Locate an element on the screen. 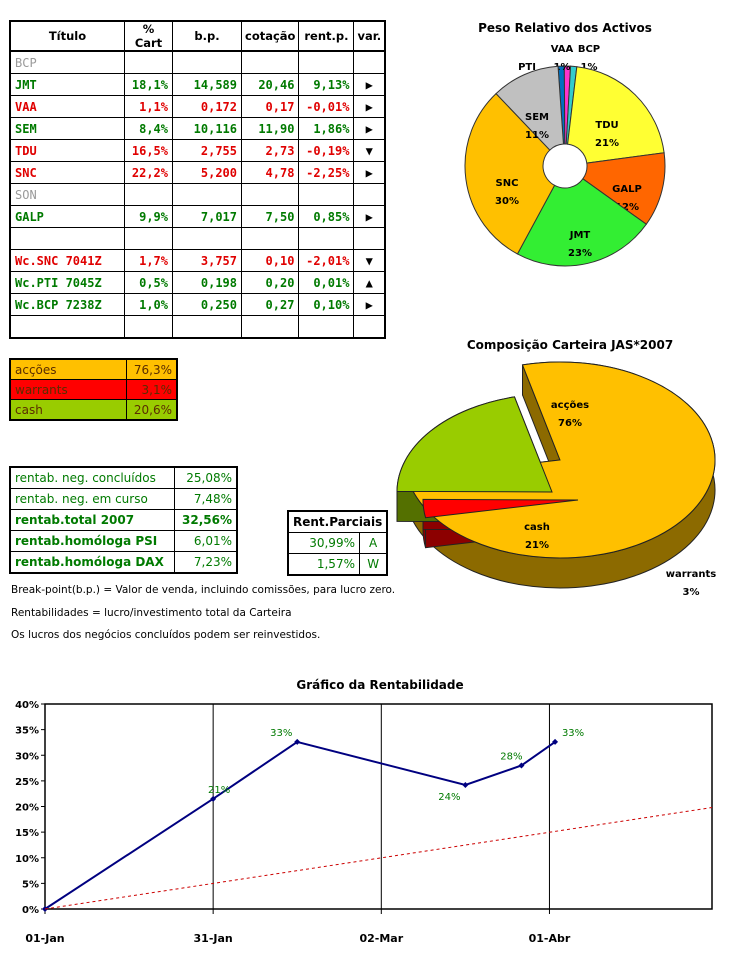 This screenshot has height=960, width=755. table-cell: 5,200 is located at coordinates (207, 172).